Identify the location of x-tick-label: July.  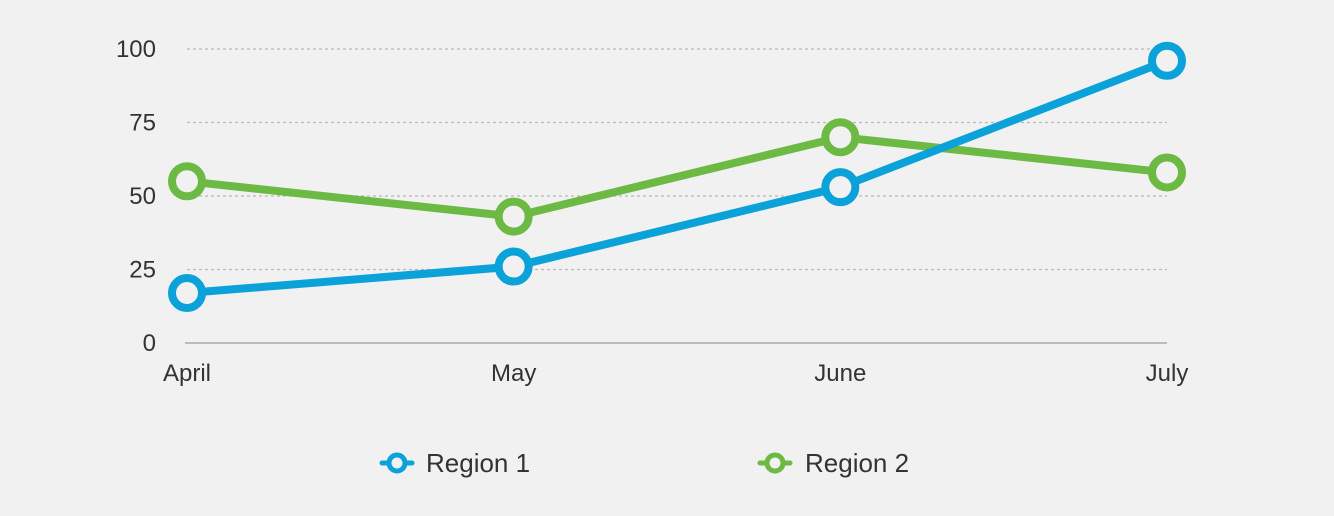
(1167, 373).